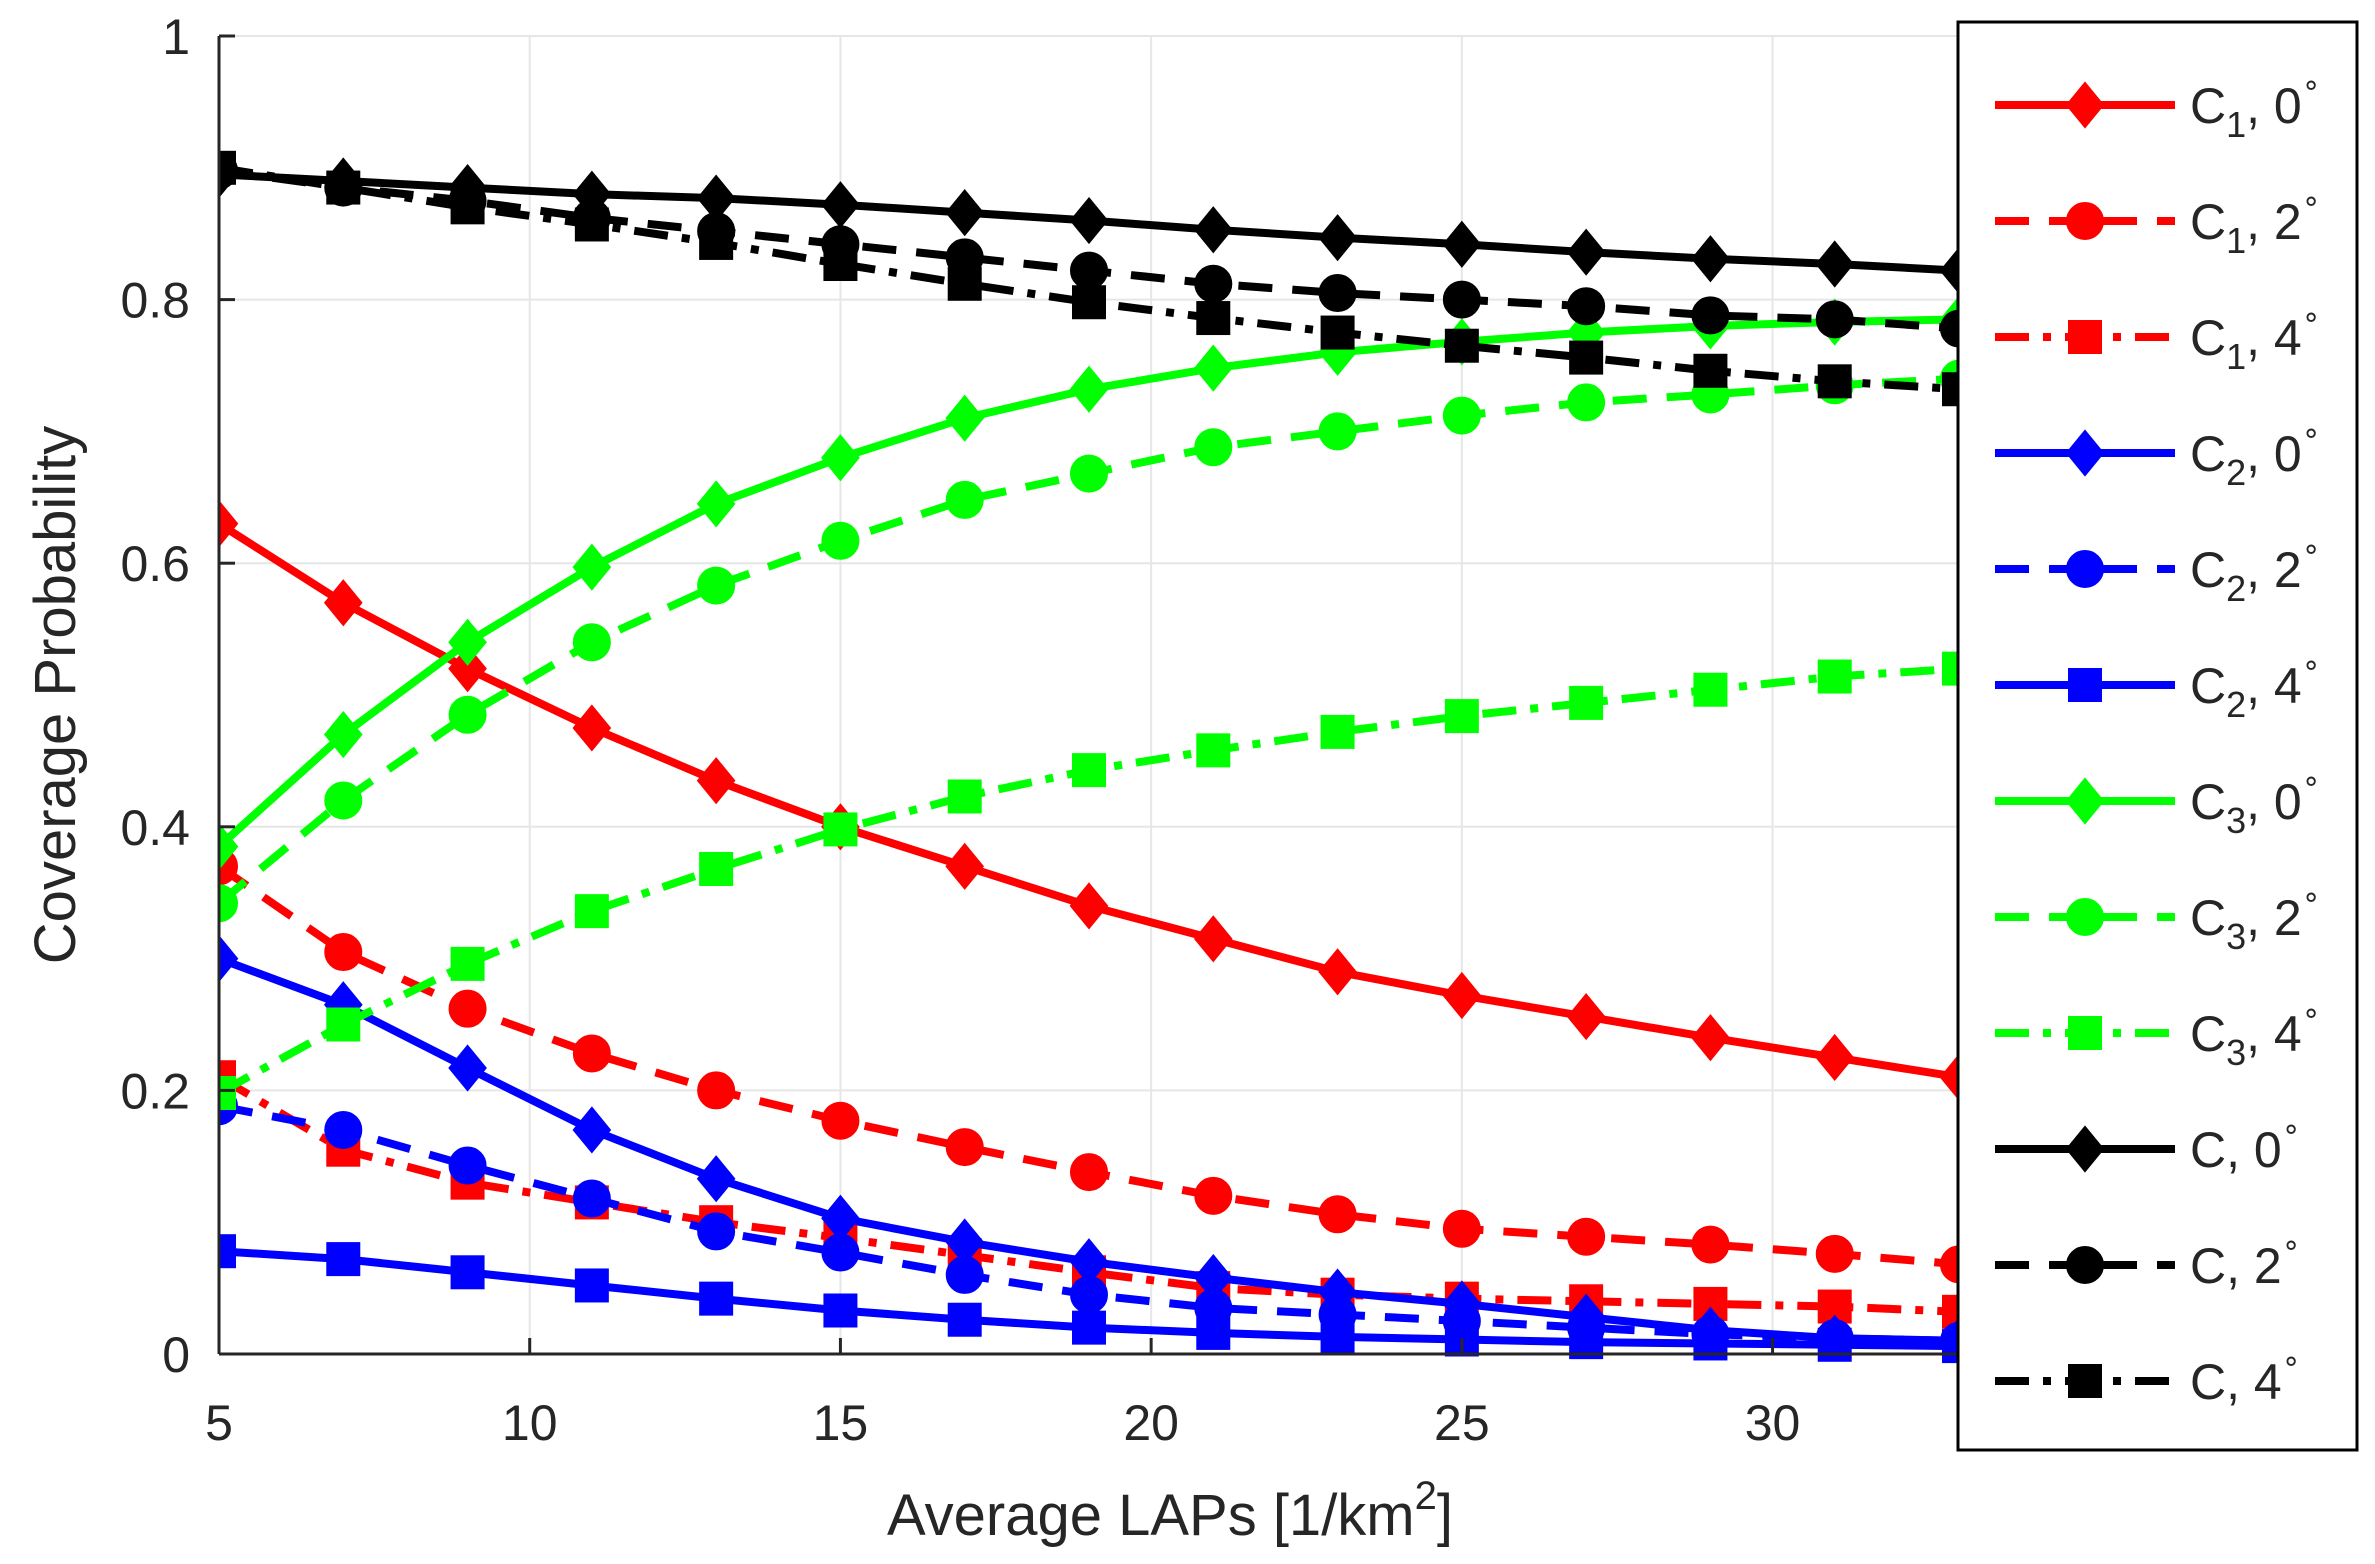 This screenshot has height=1564, width=2375. I want to click on legend-label: C3, 4∘, so click(2255, 1035).